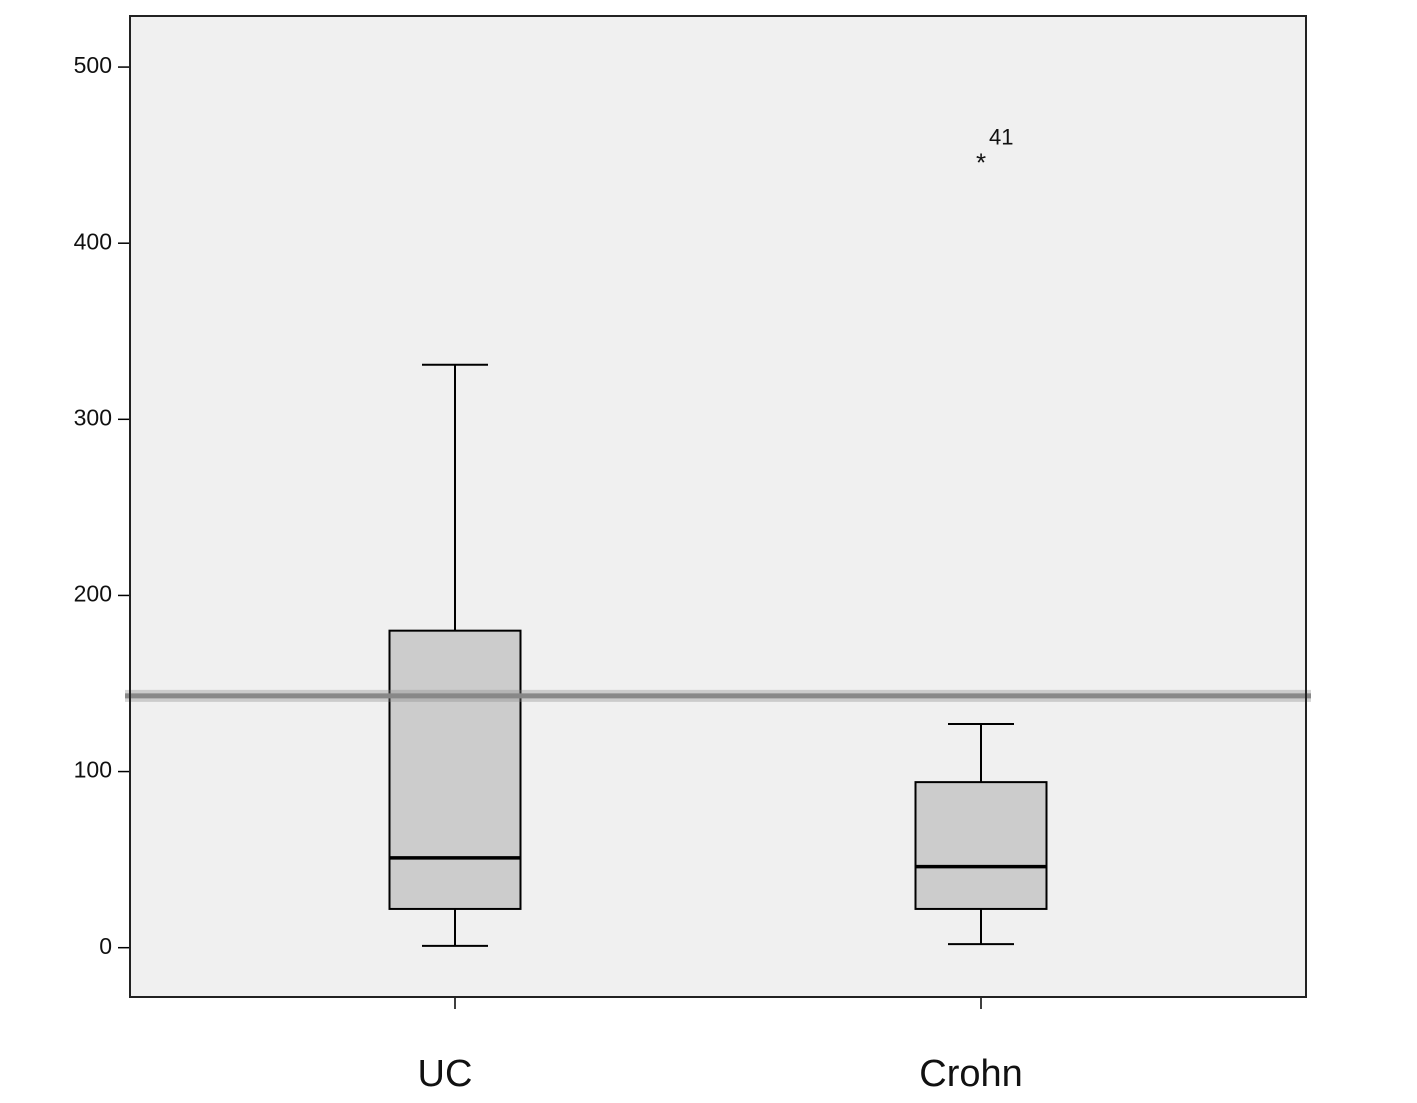  What do you see at coordinates (93, 417) in the screenshot?
I see `y-tick-label: 300` at bounding box center [93, 417].